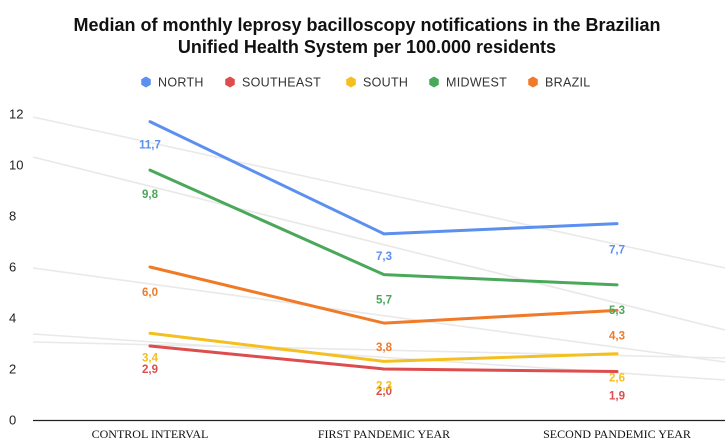 This screenshot has width=725, height=440. I want to click on y-tick-label: 8, so click(12, 216).